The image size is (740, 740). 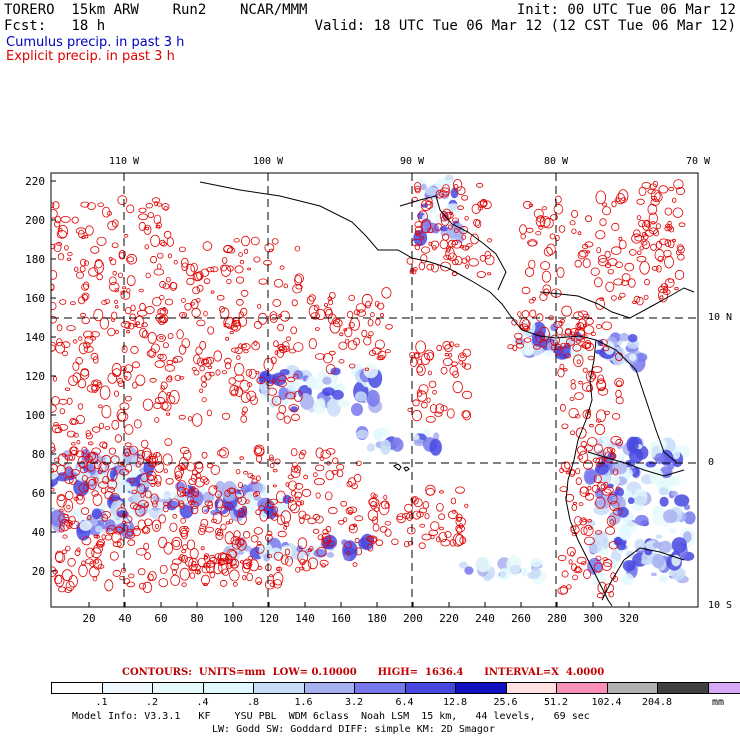 What do you see at coordinates (305, 618) in the screenshot?
I see `x-axis-label-140: 140` at bounding box center [305, 618].